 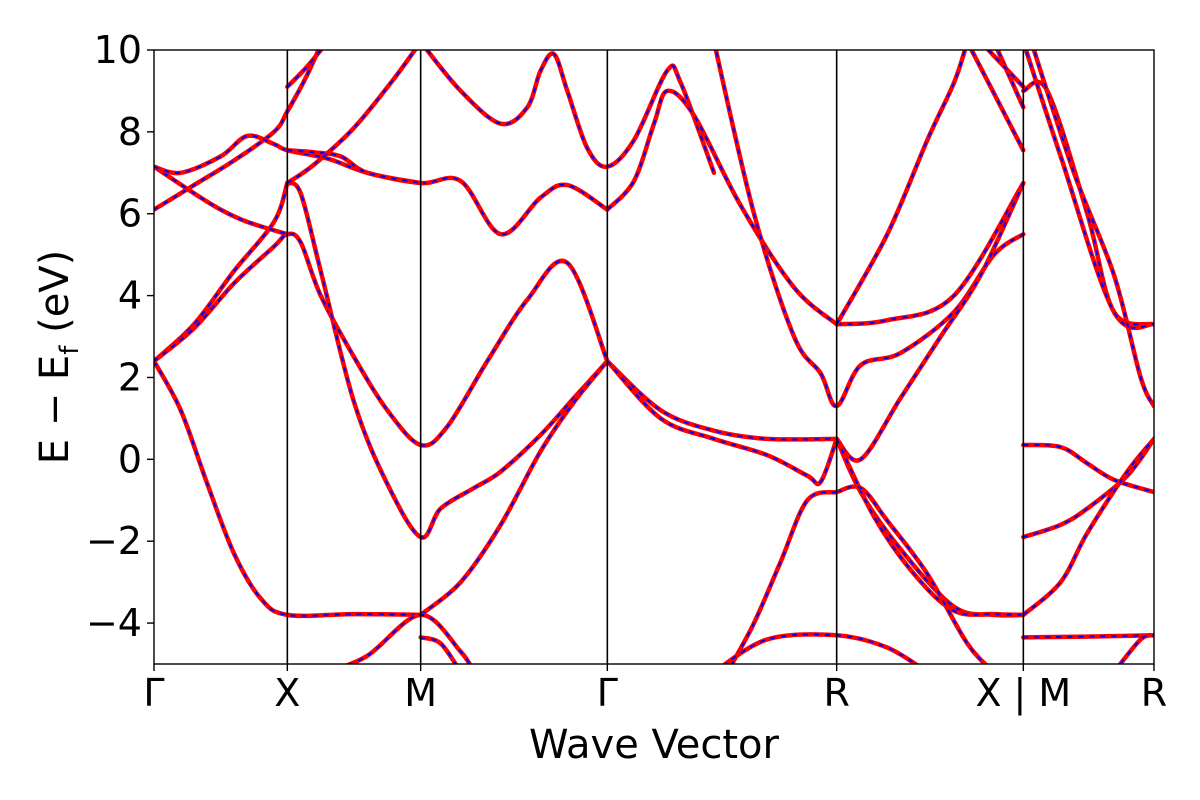 What do you see at coordinates (130, 214) in the screenshot?
I see `y-tick-label: 6` at bounding box center [130, 214].